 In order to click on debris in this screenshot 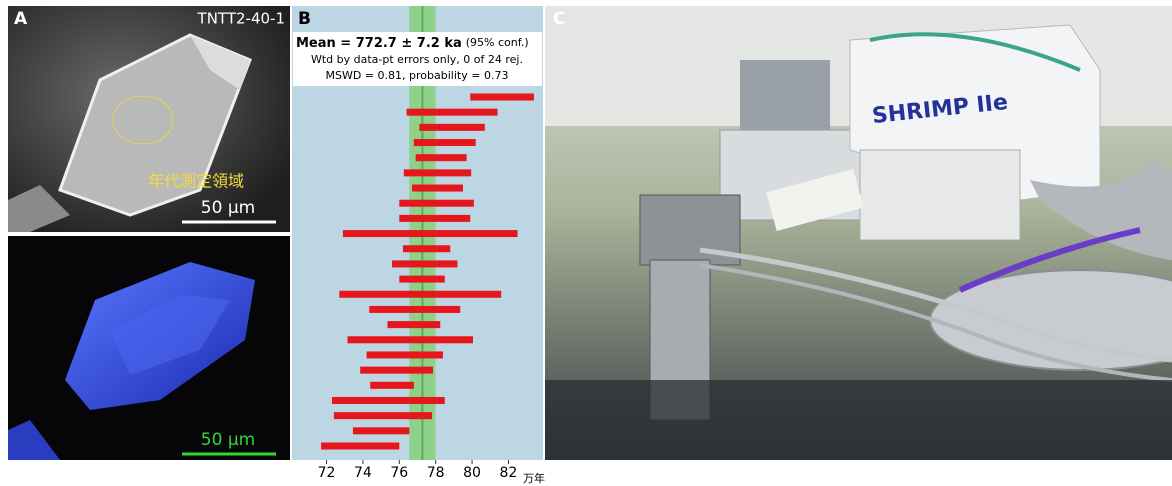, I will do `click(39, 208)`.